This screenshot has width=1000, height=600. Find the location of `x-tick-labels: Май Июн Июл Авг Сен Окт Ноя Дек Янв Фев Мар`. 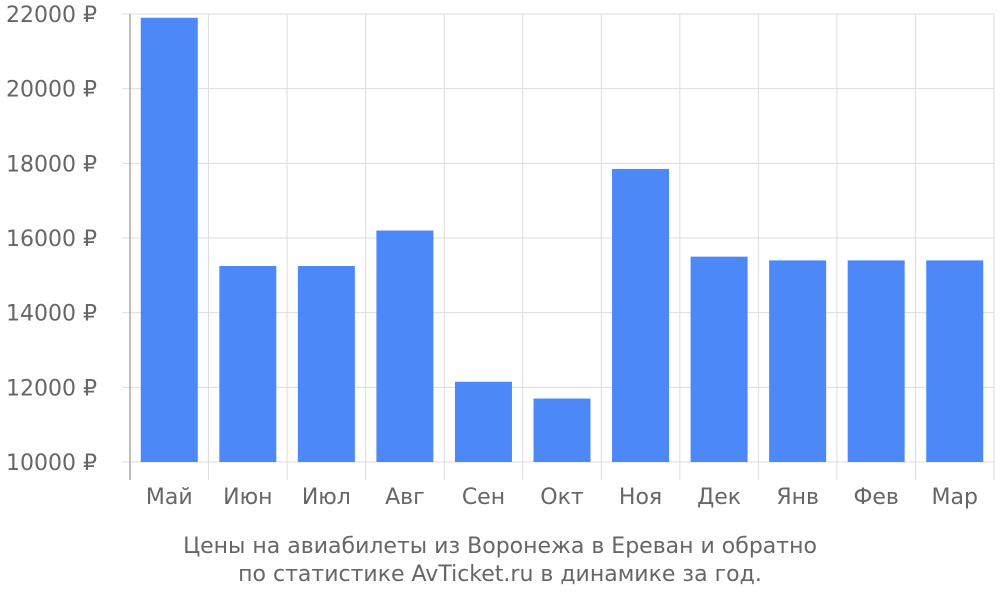

x-tick-labels: Май Июн Июл Авг Сен Окт Ноя Дек Янв Фев Мар is located at coordinates (562, 497).